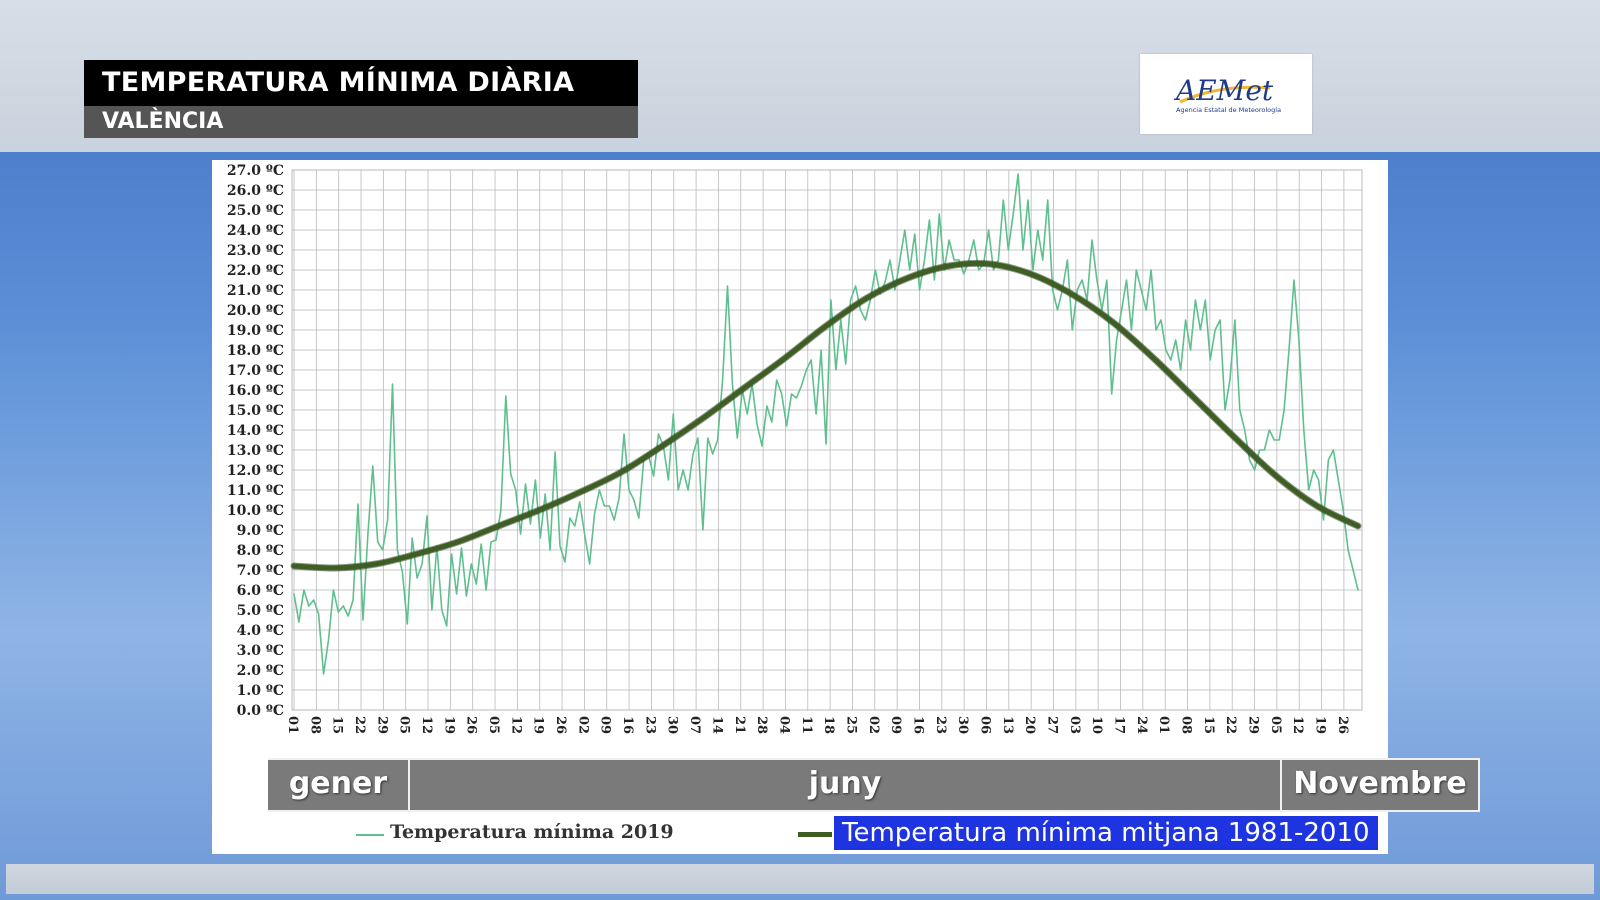 This screenshot has width=1600, height=900. What do you see at coordinates (255, 251) in the screenshot?
I see `y-tick-label: 23.0 ºC` at bounding box center [255, 251].